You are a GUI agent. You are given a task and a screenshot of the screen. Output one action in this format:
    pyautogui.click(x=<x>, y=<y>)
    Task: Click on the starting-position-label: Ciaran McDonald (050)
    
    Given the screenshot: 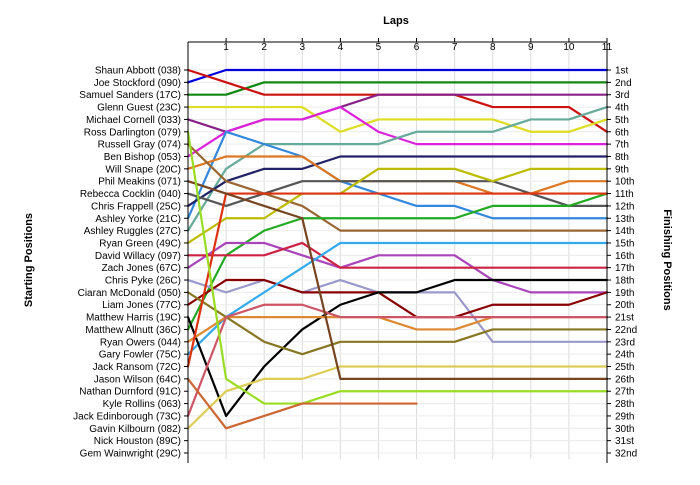 What is the action you would take?
    pyautogui.click(x=129, y=293)
    